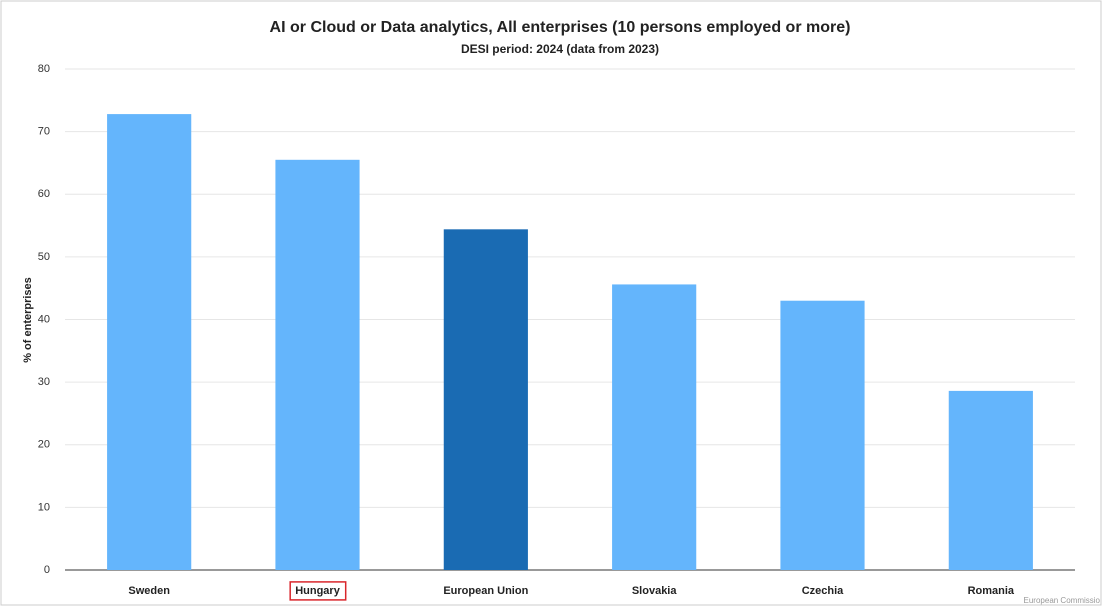  I want to click on y-tick-label: 10, so click(44, 507).